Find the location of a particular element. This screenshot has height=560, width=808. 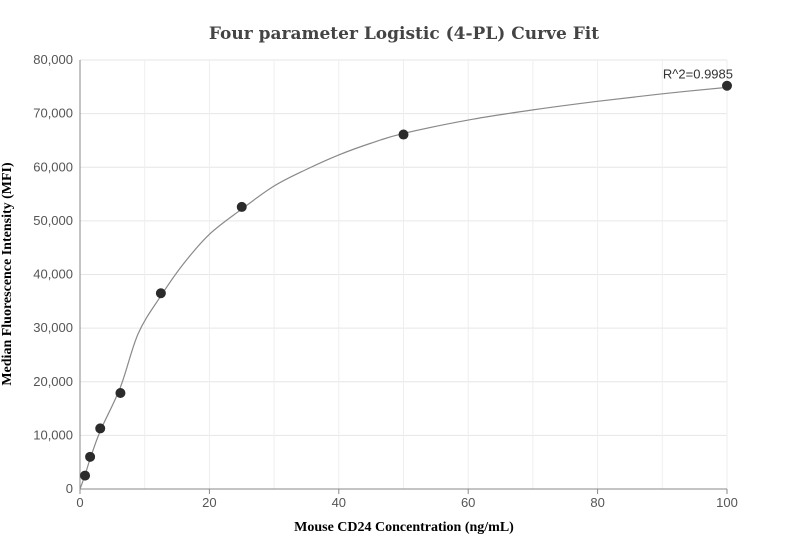

y-tick-label: 20,000 is located at coordinates (53, 381).